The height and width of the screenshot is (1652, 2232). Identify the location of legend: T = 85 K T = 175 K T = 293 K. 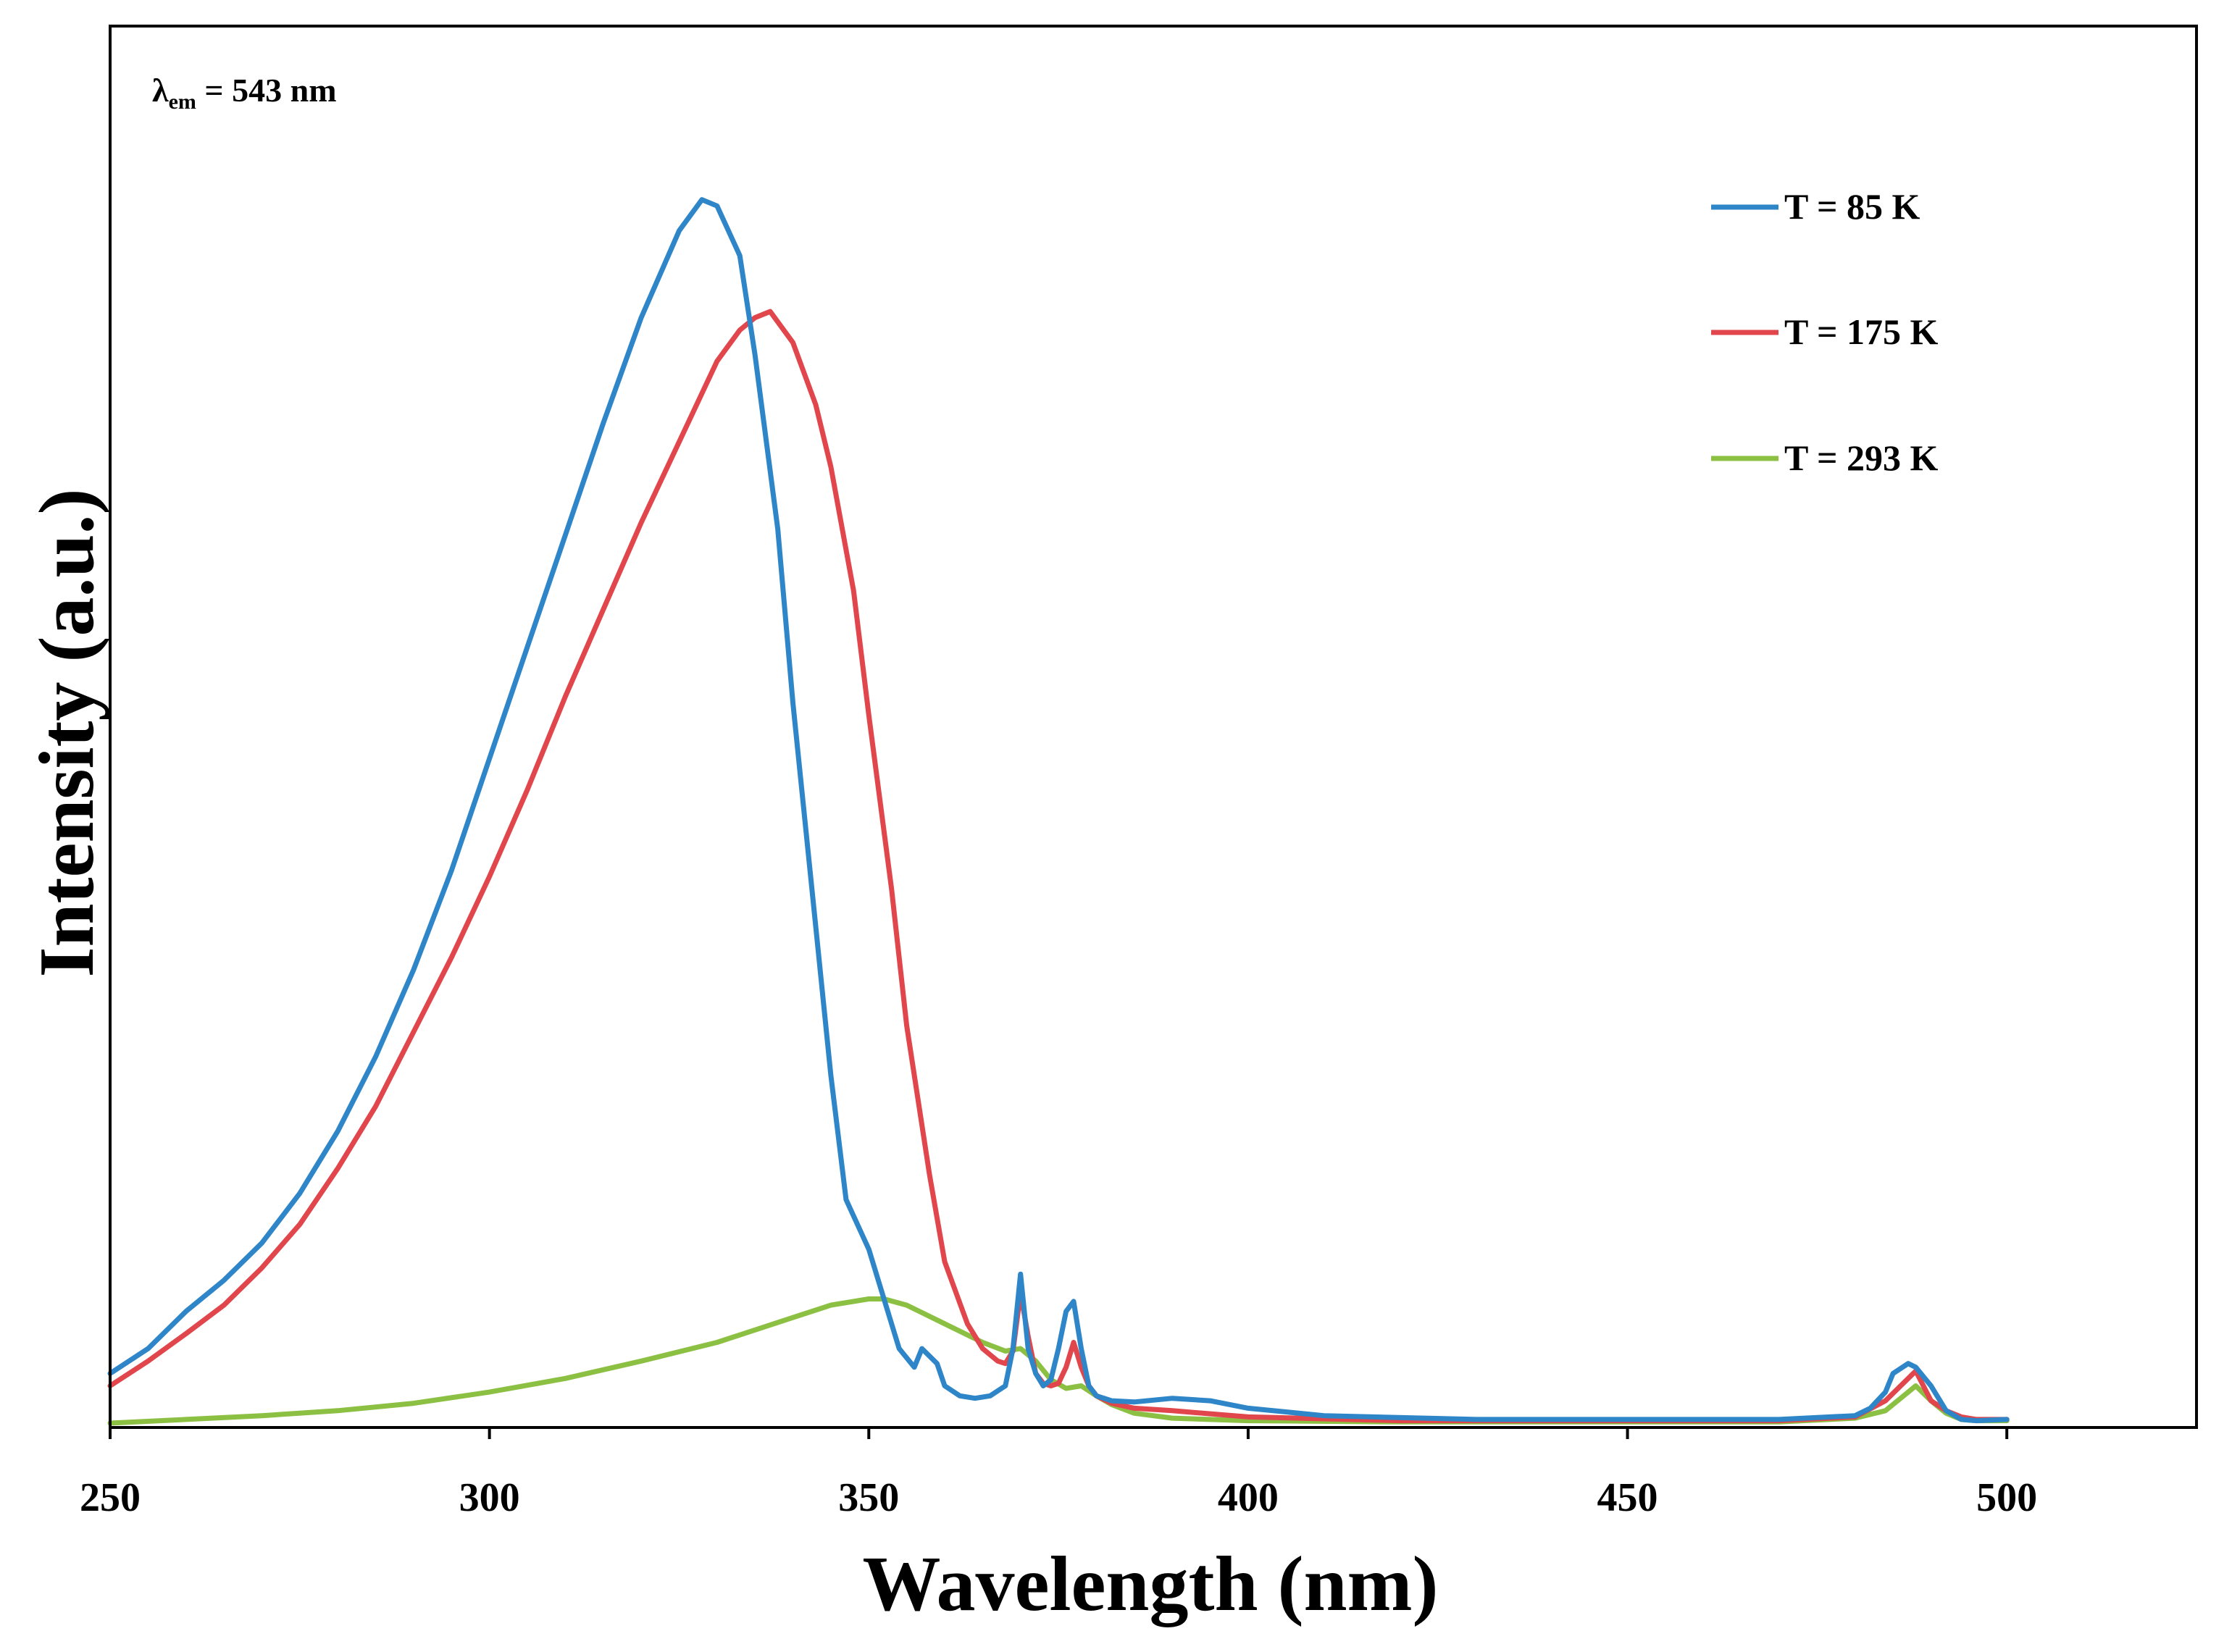
(1824, 332).